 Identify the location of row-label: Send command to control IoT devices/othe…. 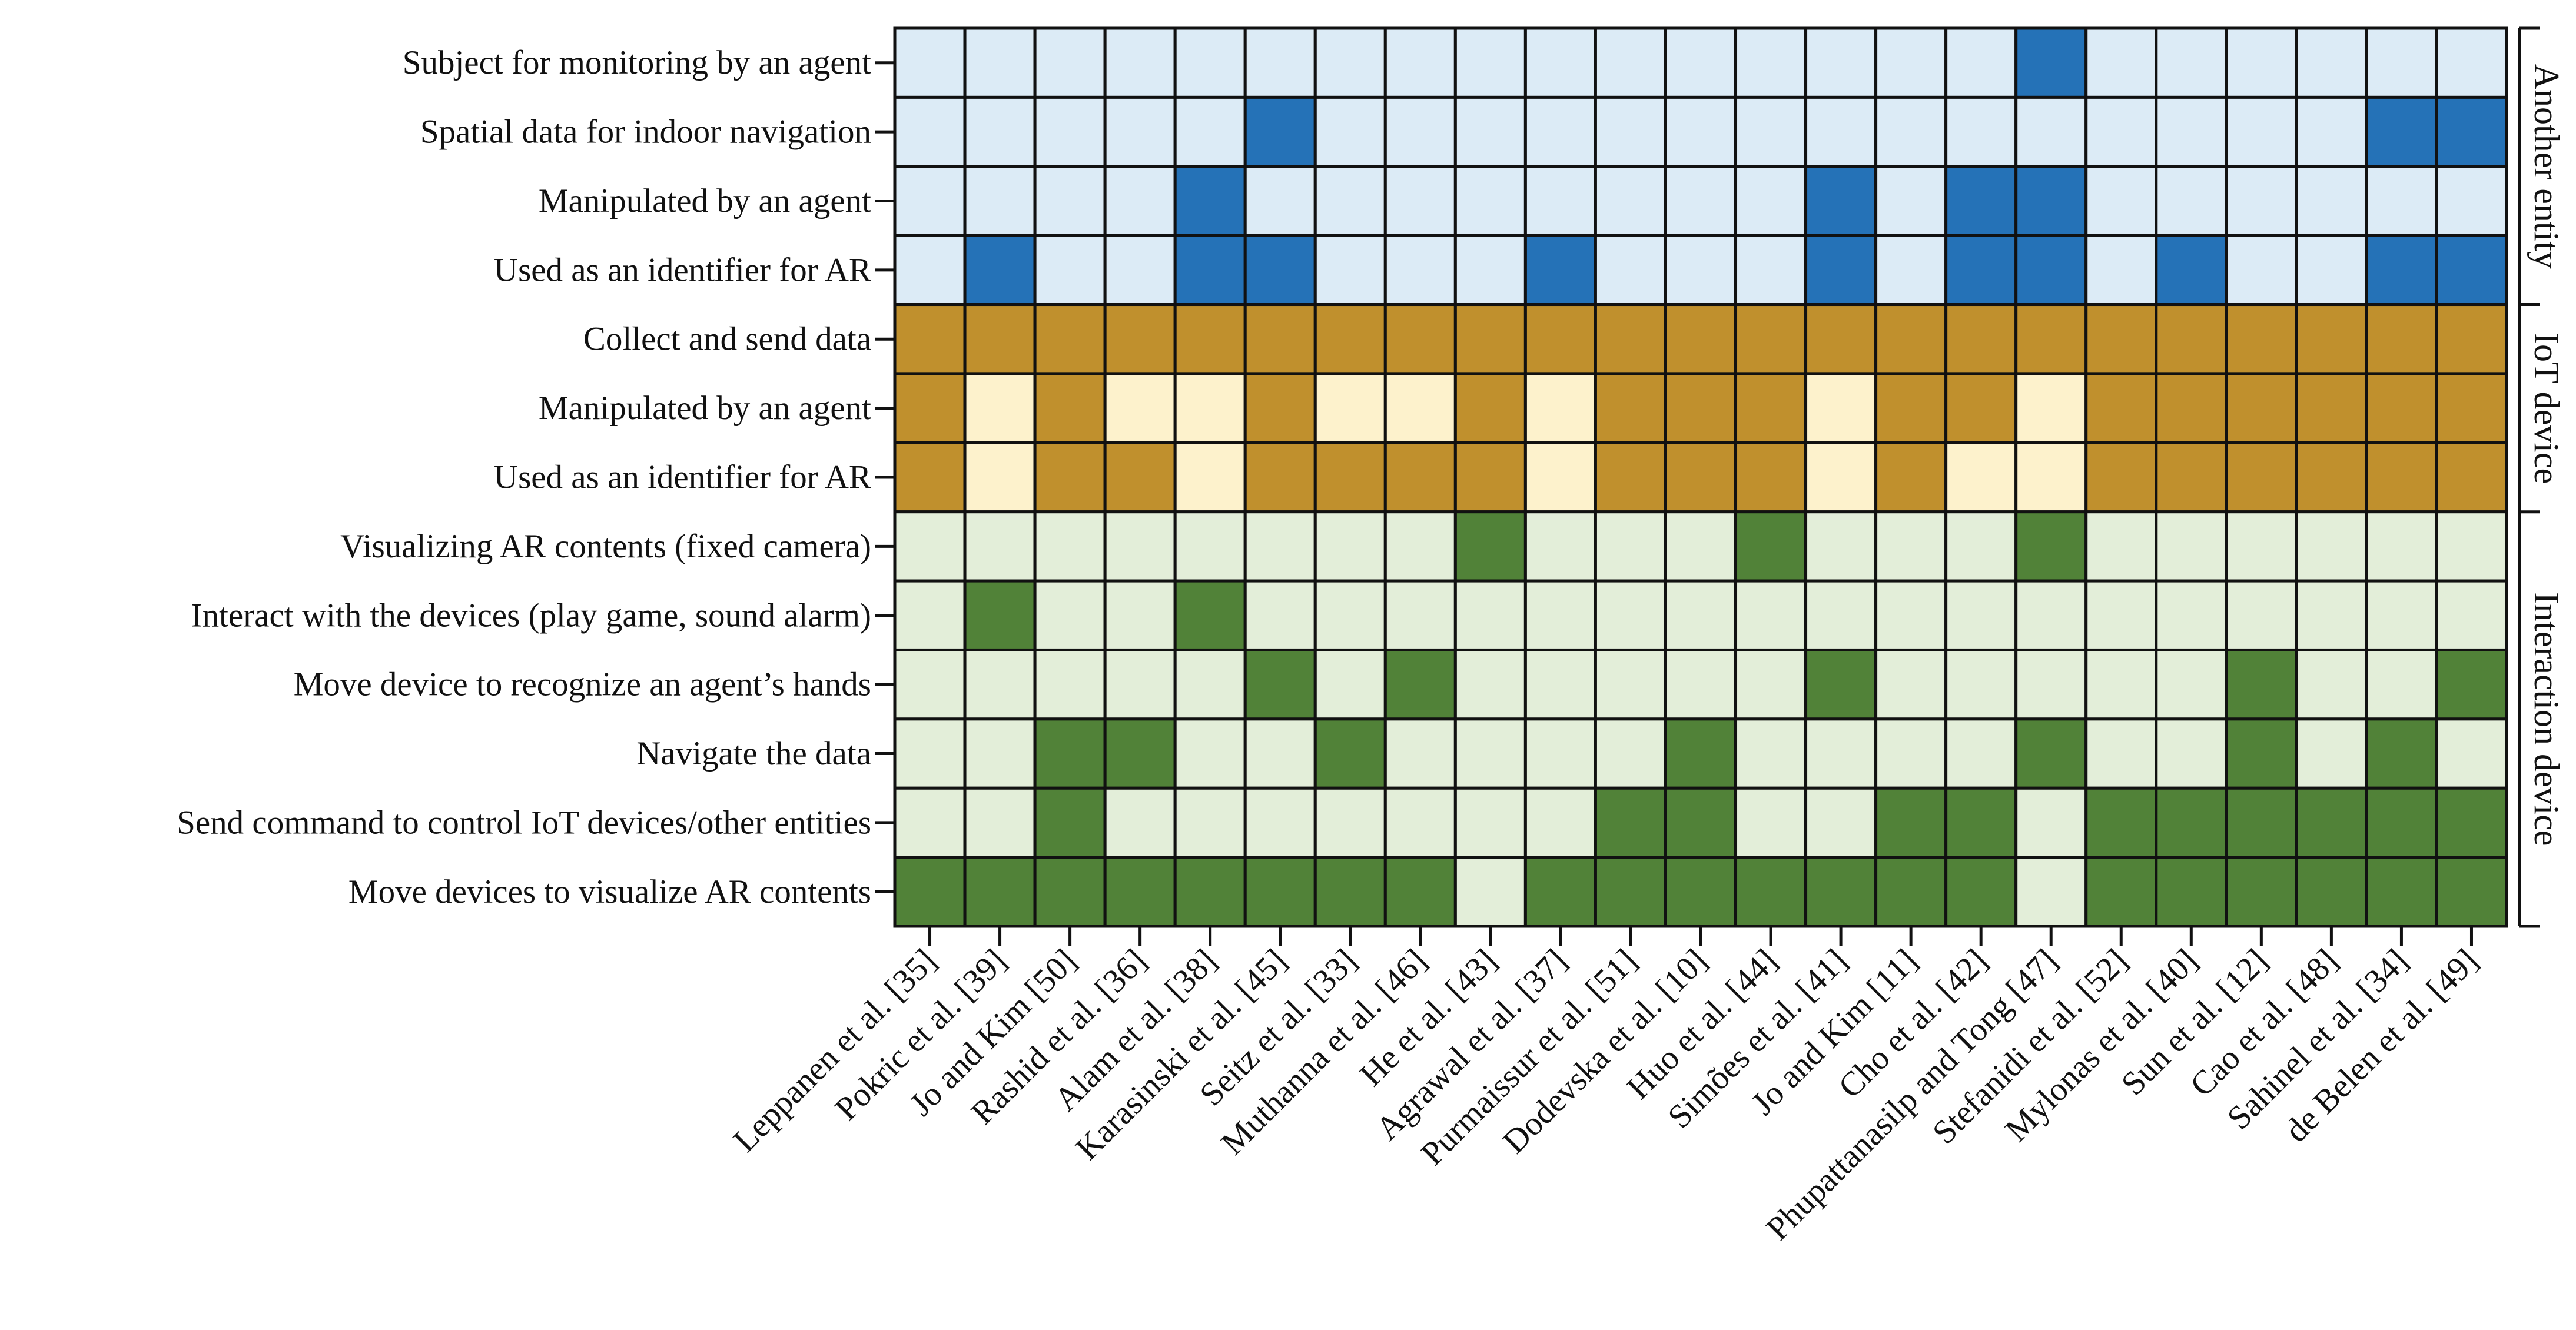
(524, 822).